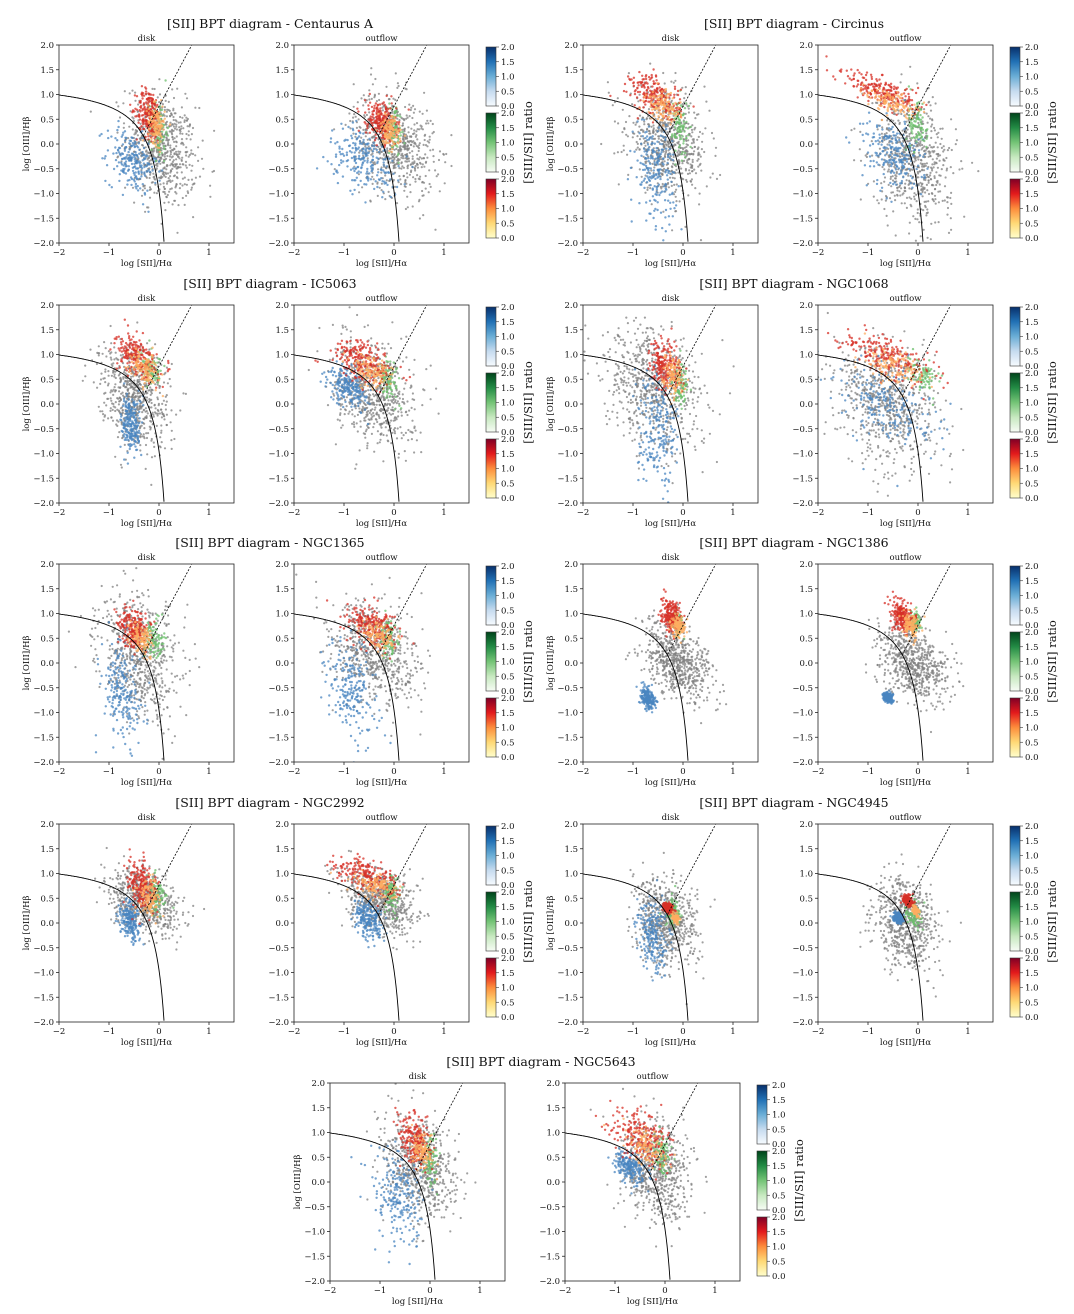 The width and height of the screenshot is (1074, 1314). What do you see at coordinates (282, 145) in the screenshot?
I see `y-tick-label: 0.0` at bounding box center [282, 145].